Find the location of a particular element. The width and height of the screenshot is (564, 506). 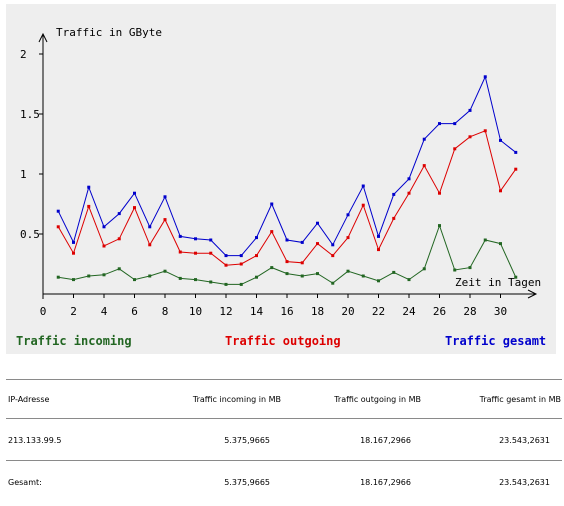

legend-outgoing: Traffic outgoing is located at coordinates (283, 341).